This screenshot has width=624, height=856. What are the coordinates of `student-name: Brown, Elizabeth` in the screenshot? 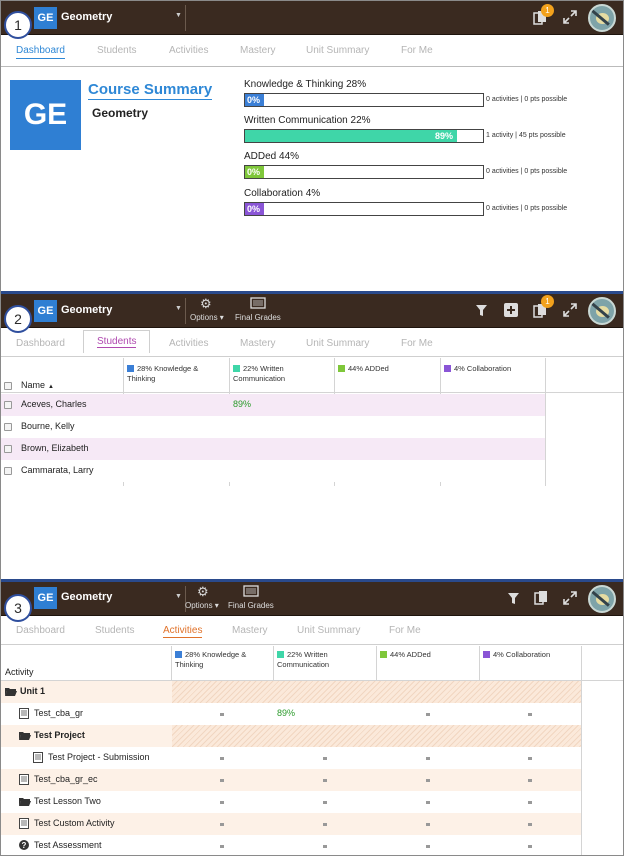 It's located at (55, 448).